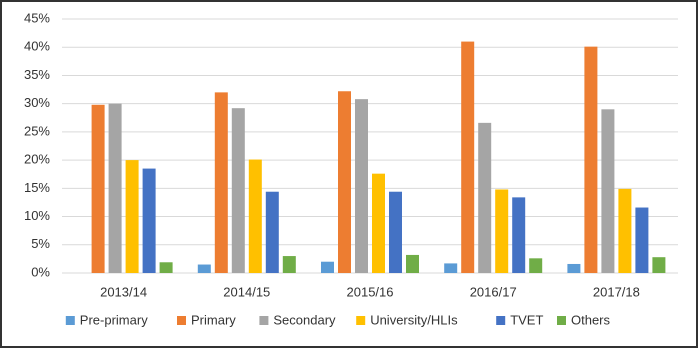 Image resolution: width=698 pixels, height=353 pixels. I want to click on legend-label: Secondary, so click(304, 319).